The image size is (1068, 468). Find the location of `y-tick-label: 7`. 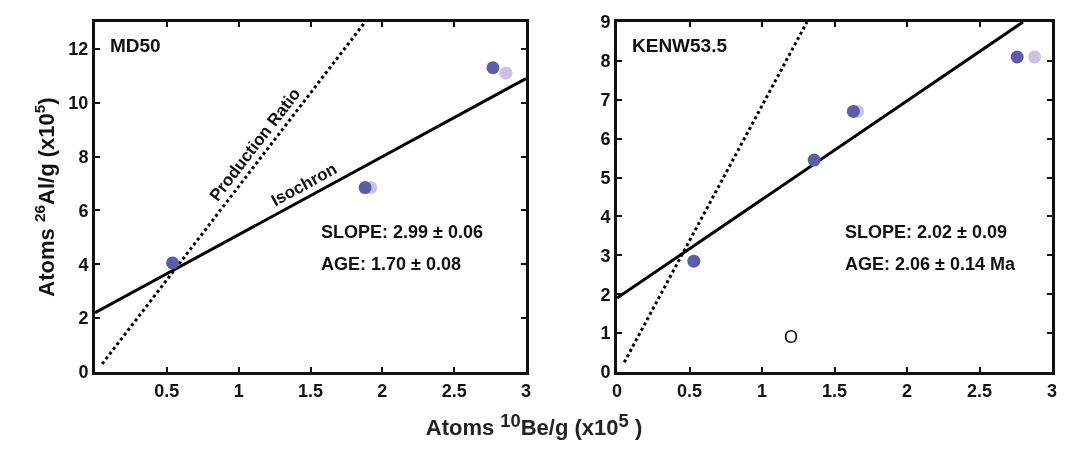

y-tick-label: 7 is located at coordinates (605, 100).